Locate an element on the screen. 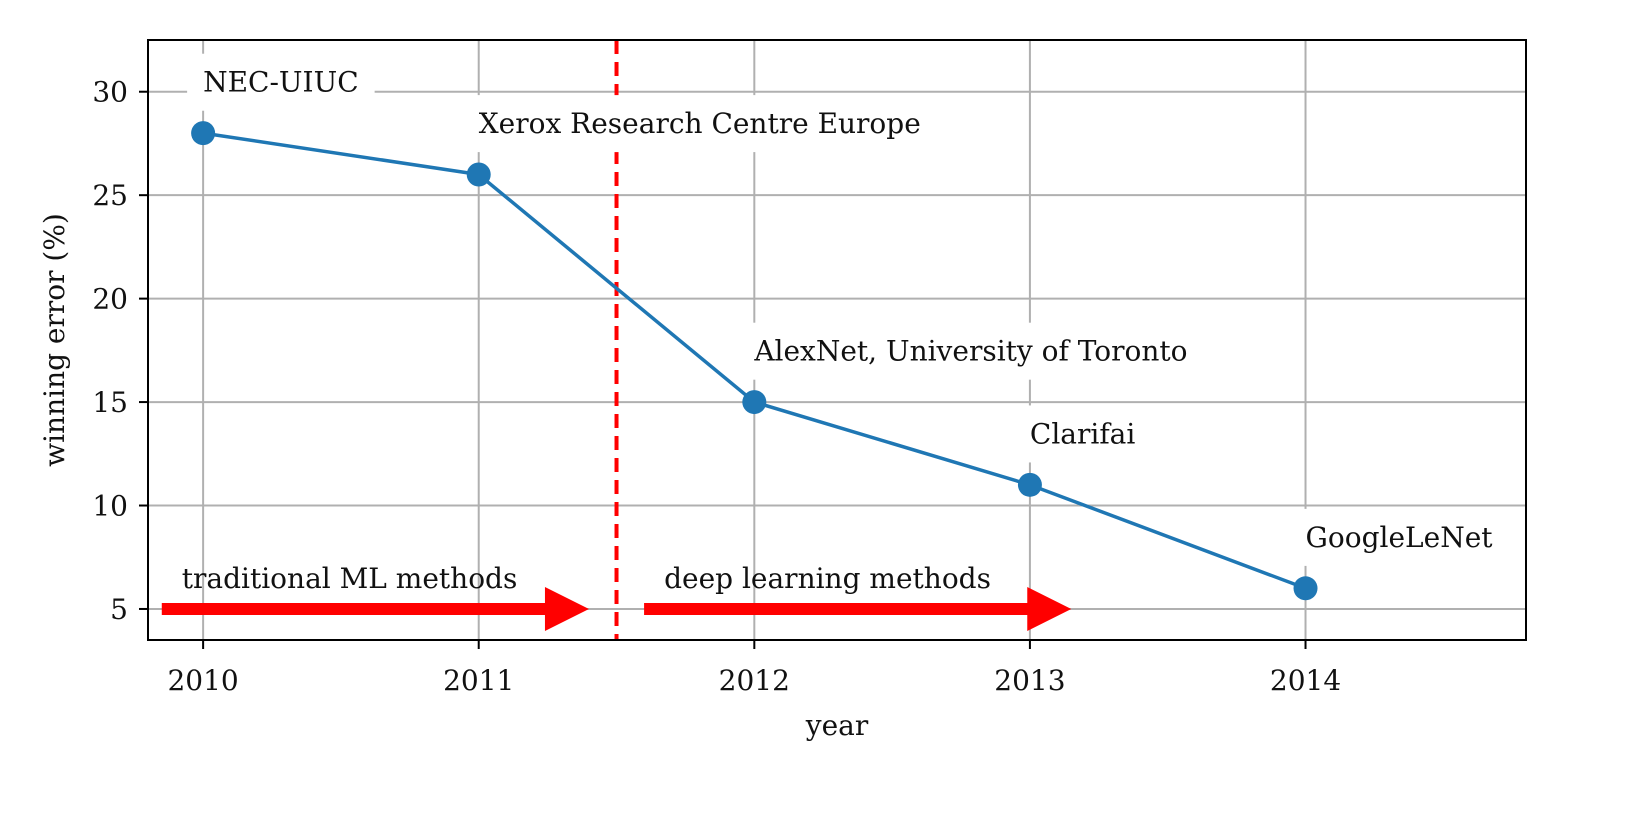 The width and height of the screenshot is (1650, 825). x-tick-label: 2012 is located at coordinates (754, 680).